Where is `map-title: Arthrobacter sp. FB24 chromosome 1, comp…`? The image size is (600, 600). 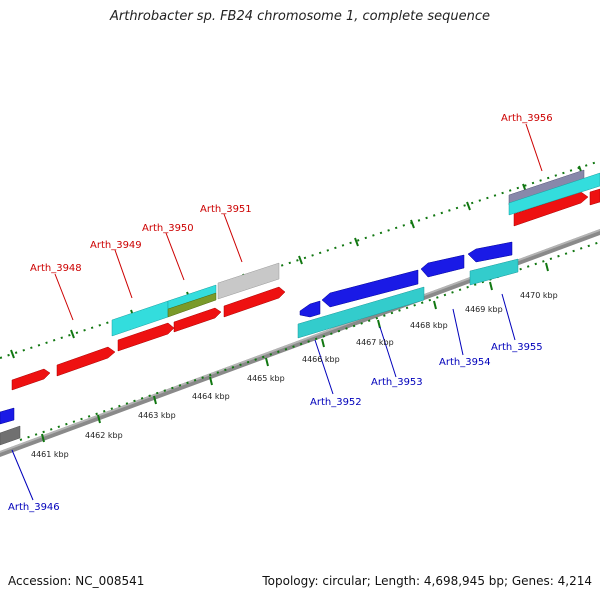
map-title: Arthrobacter sp. FB24 chromosome 1, comp… is located at coordinates (300, 16).